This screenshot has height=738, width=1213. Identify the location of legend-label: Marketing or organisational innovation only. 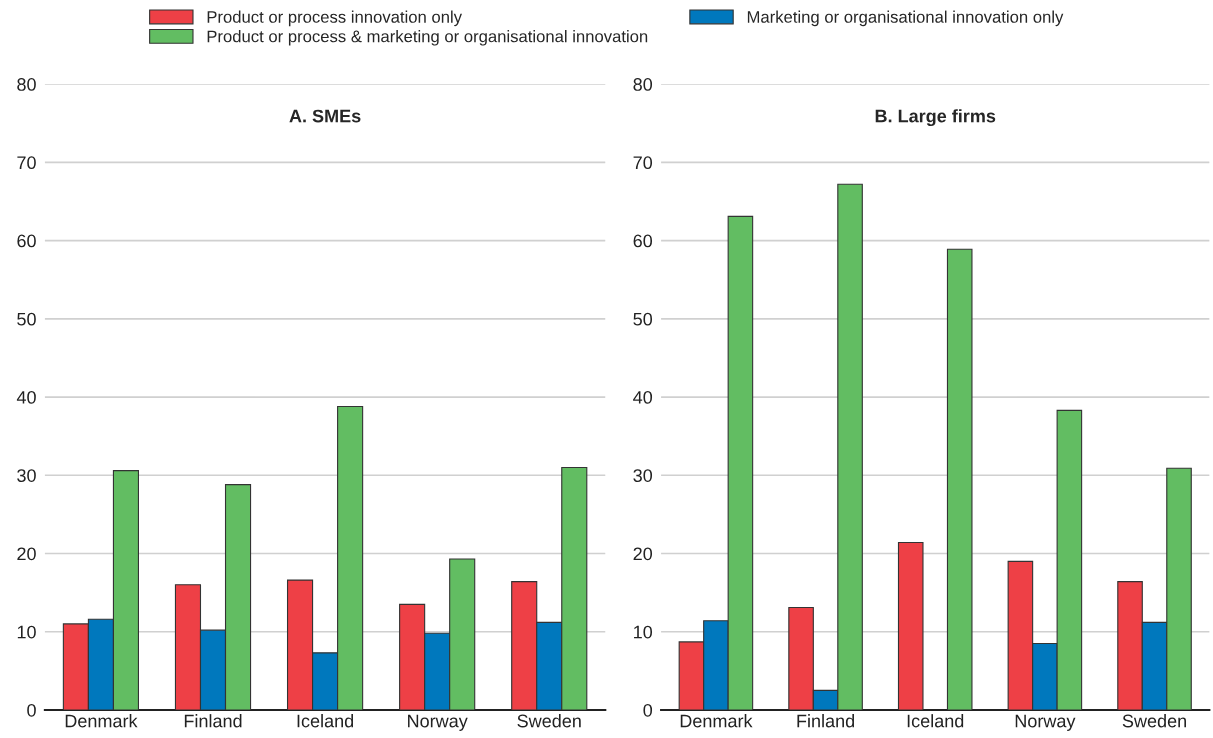
(905, 18).